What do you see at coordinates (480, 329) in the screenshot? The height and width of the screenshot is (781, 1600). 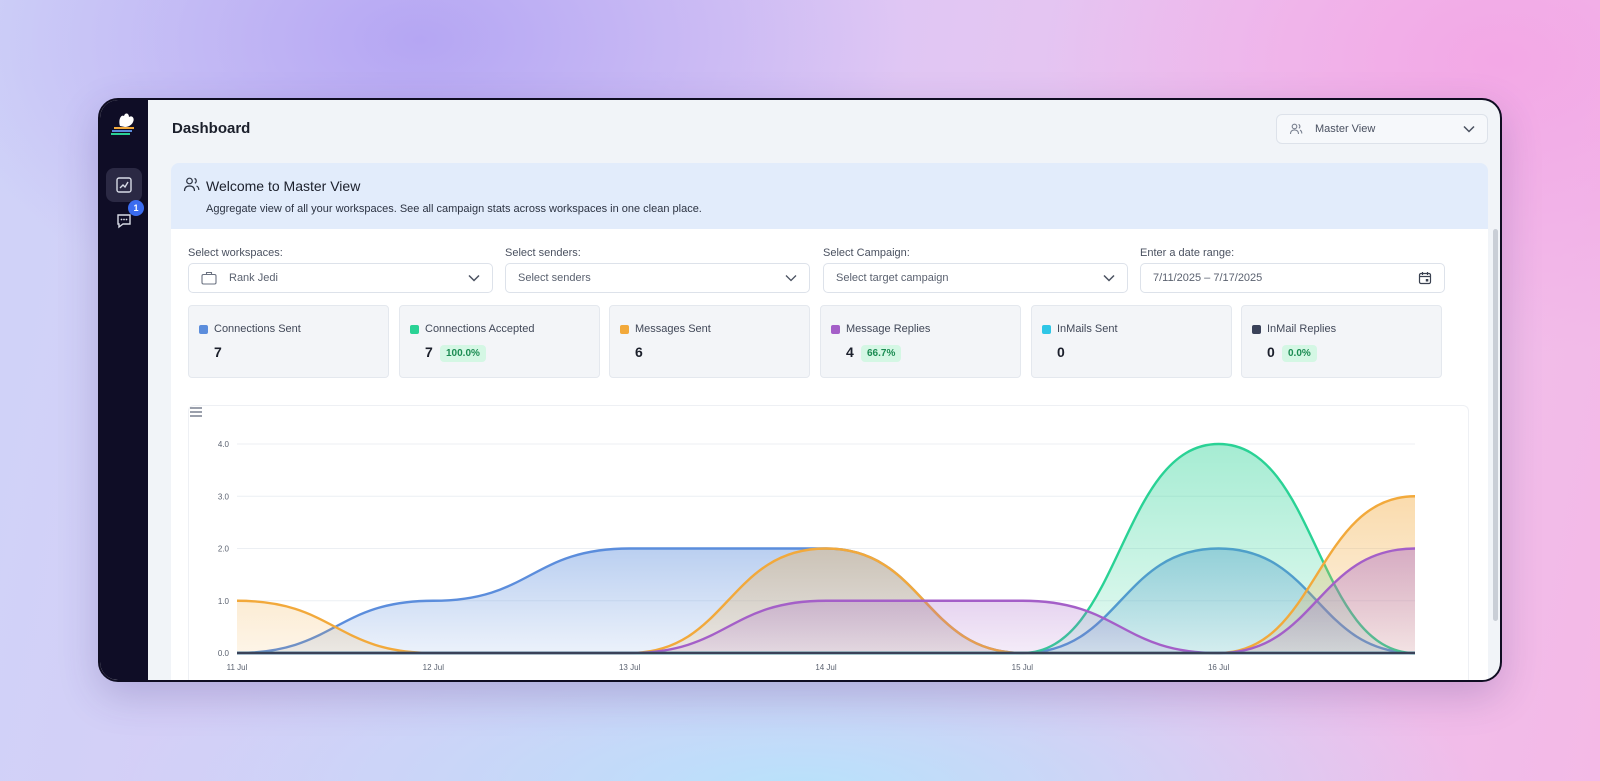 I see `stat-label: Connections Accepted` at bounding box center [480, 329].